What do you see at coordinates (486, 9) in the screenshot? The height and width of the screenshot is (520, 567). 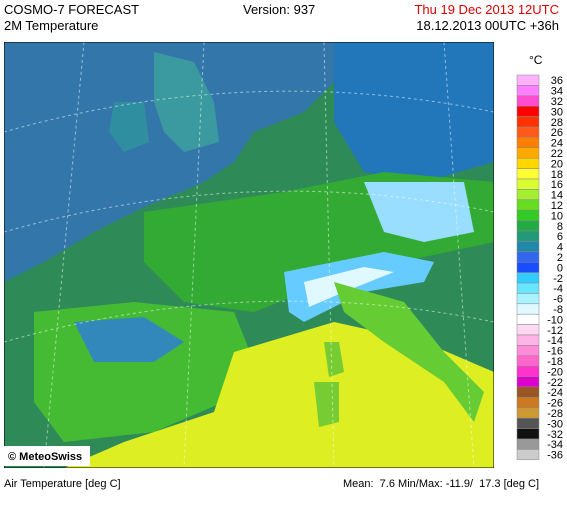 I see `valid-time: Thu 19 Dec 2013 12UTC` at bounding box center [486, 9].